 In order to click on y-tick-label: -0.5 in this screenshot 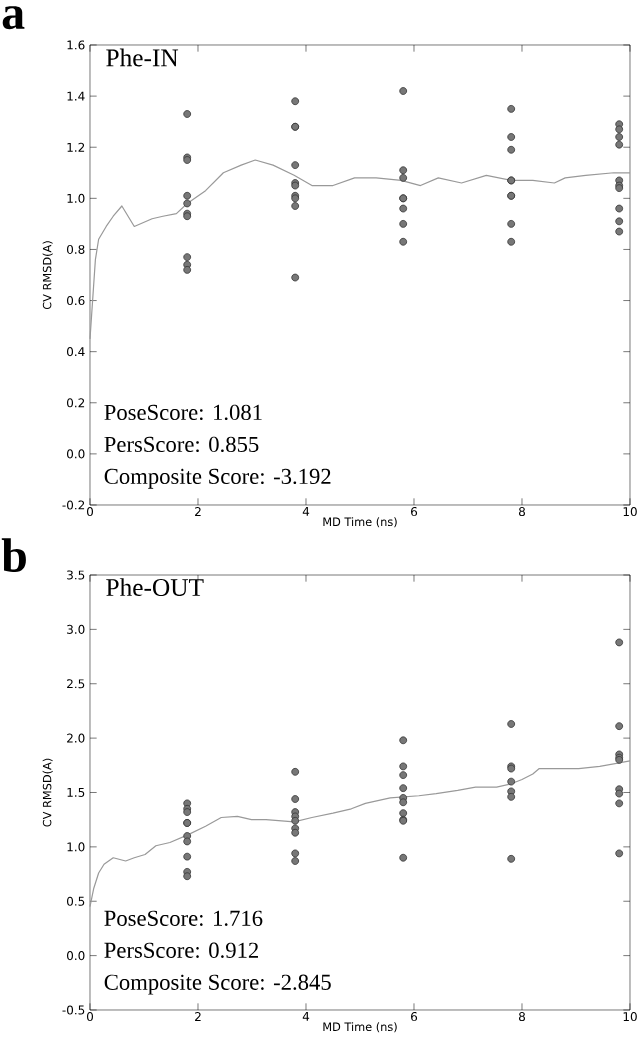, I will do `click(73, 1010)`.